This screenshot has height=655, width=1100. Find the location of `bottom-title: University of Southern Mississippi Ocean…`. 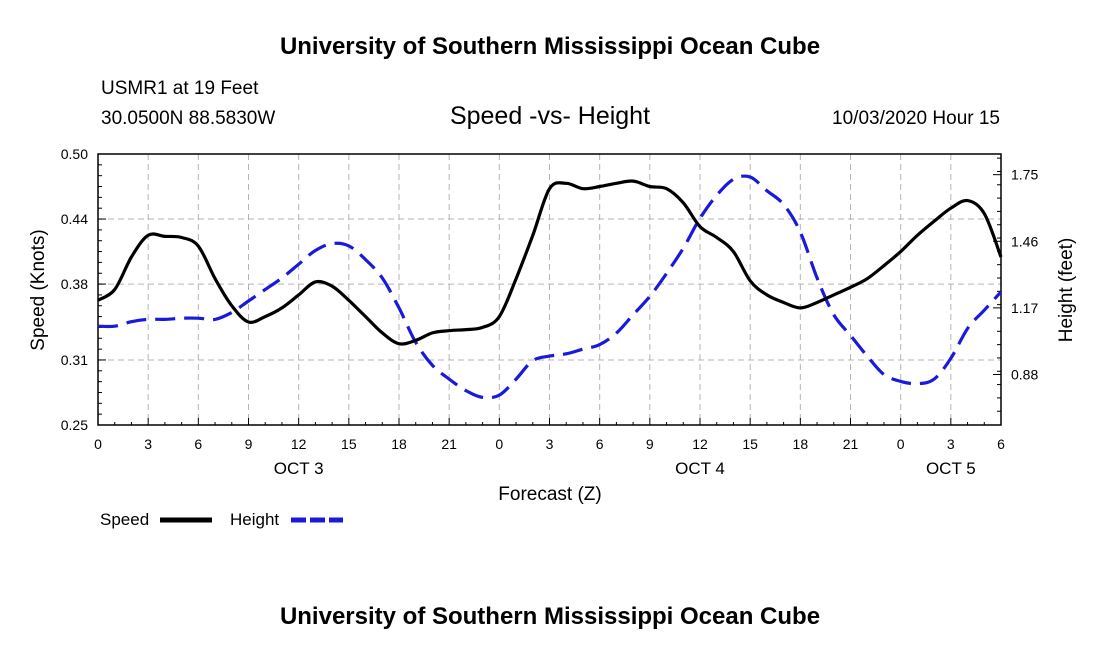

bottom-title: University of Southern Mississippi Ocean… is located at coordinates (550, 616).